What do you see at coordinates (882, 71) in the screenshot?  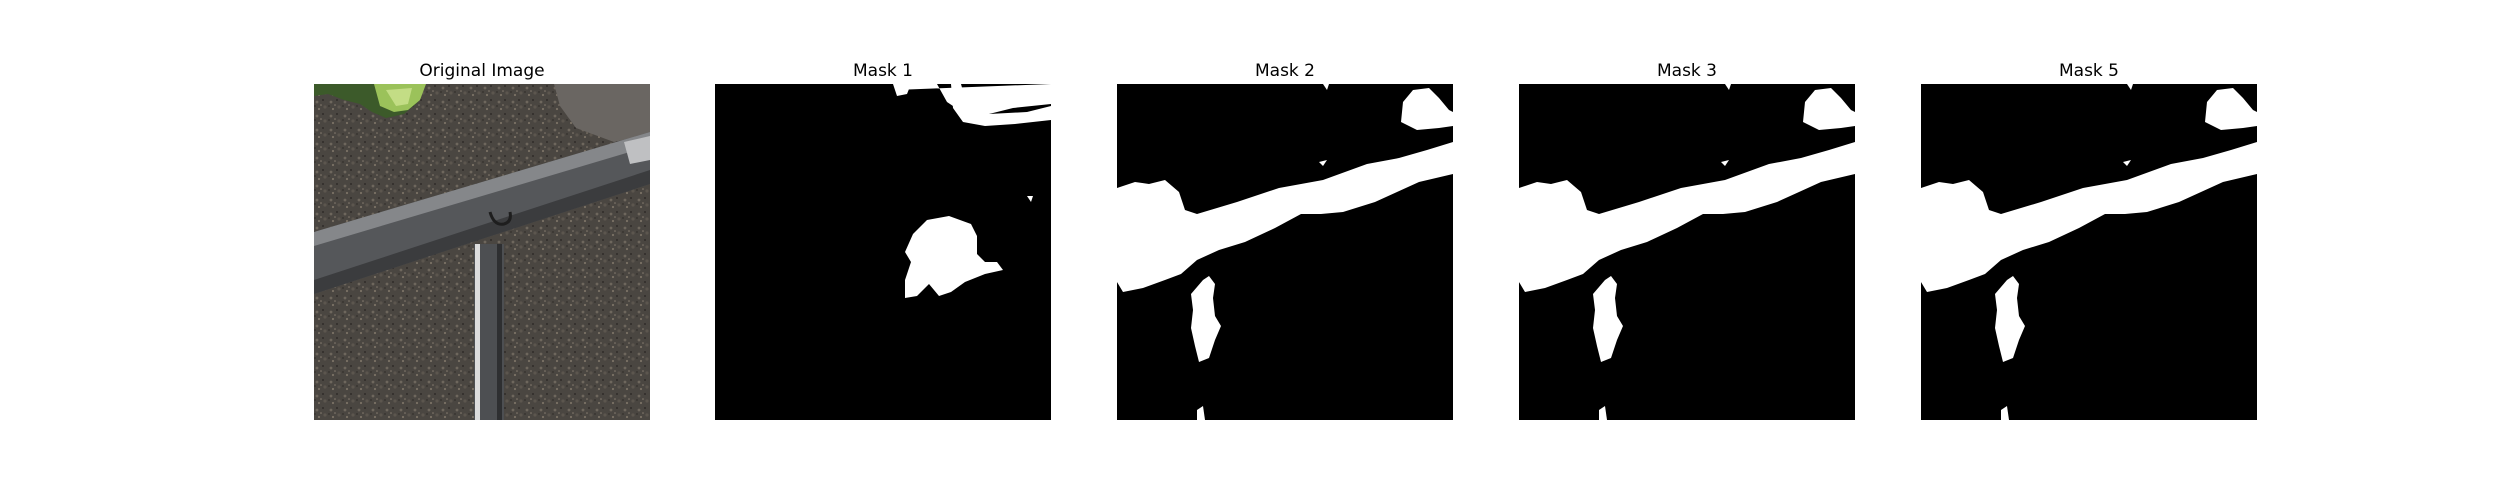 I see `panel-title: Mask 1` at bounding box center [882, 71].